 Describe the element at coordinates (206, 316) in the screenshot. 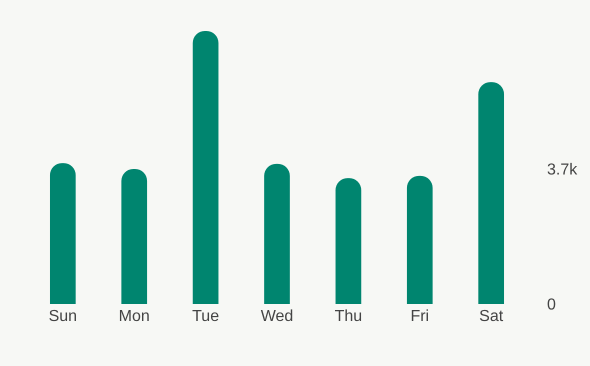

I see `x-tick-label: Tue` at that location.